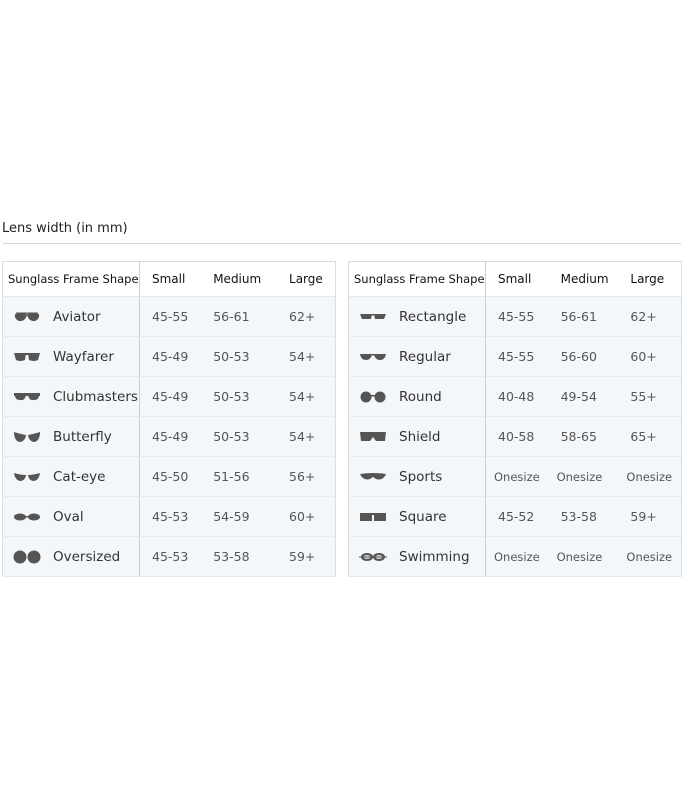 The height and width of the screenshot is (800, 683). I want to click on shape-cell: Clubmasters, so click(71, 396).